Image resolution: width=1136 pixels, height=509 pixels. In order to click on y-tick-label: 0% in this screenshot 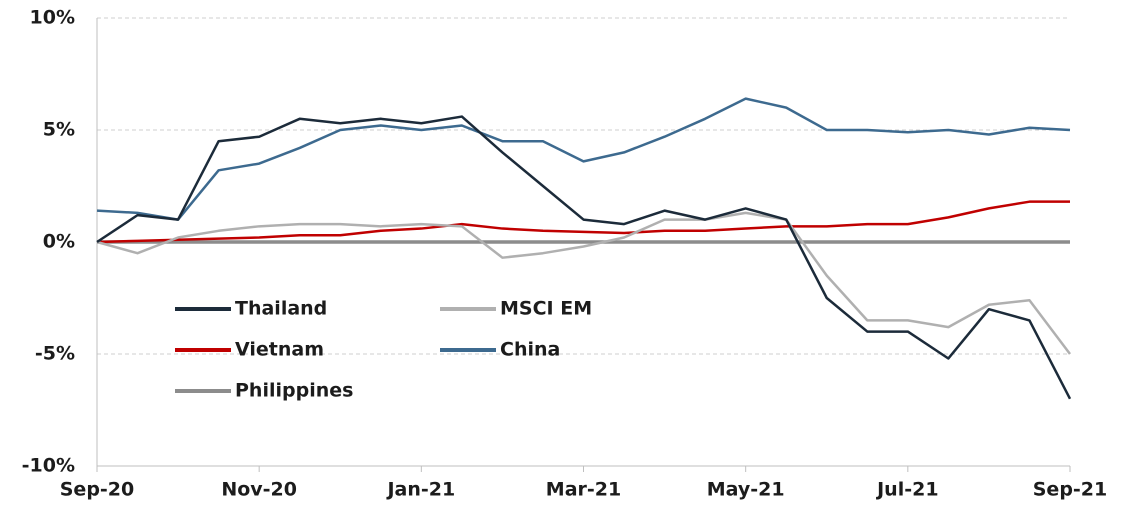, I will do `click(59, 242)`.